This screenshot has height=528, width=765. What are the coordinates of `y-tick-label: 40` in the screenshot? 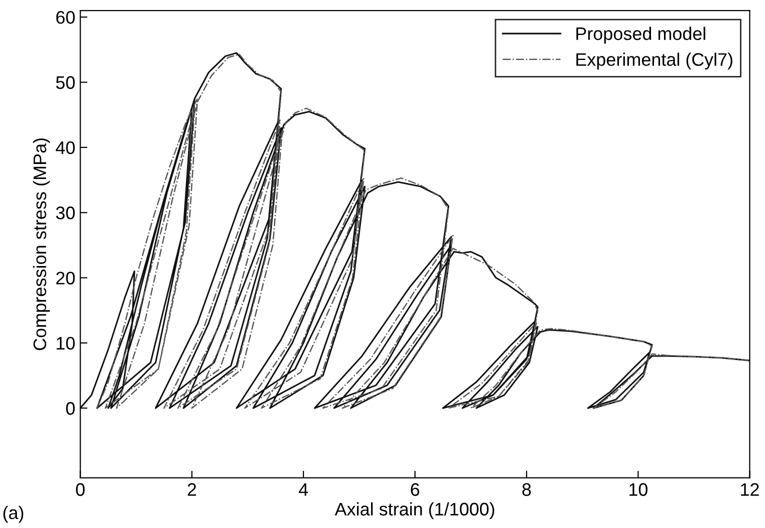 It's located at (65, 147).